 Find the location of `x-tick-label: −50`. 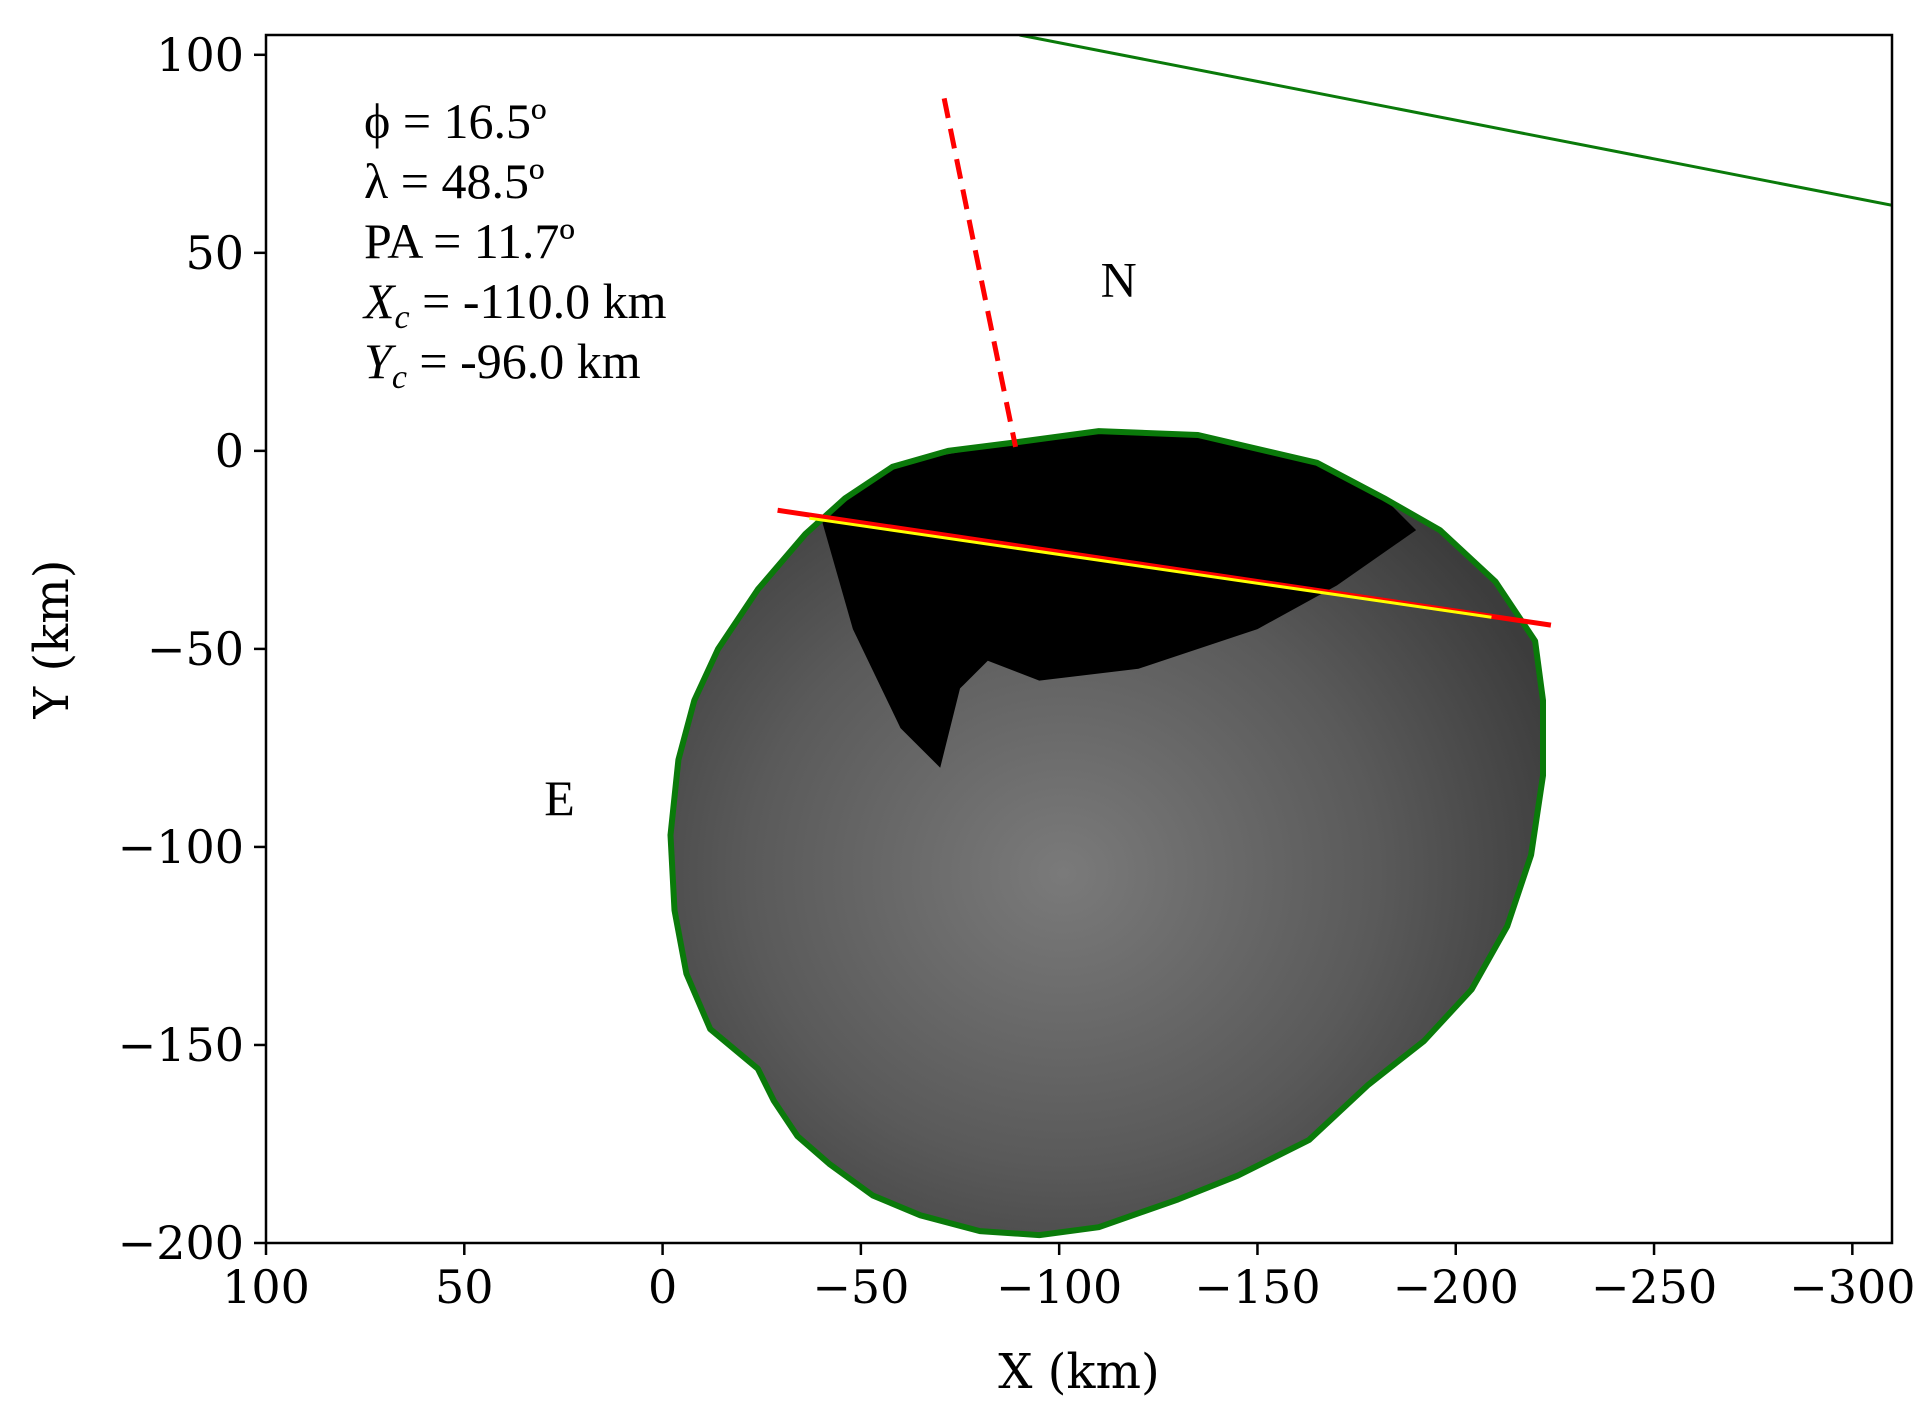

x-tick-label: −50 is located at coordinates (860, 1287).